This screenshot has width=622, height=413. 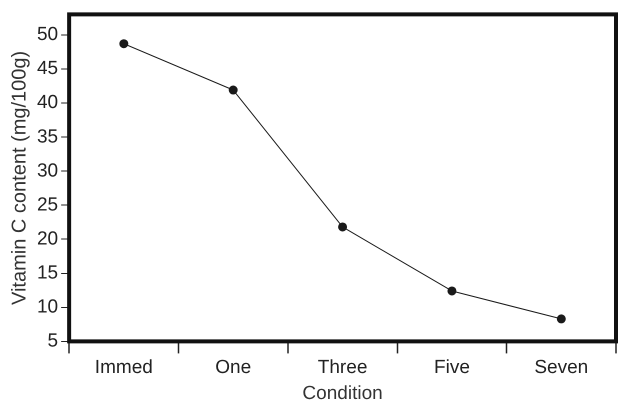 What do you see at coordinates (19, 177) in the screenshot?
I see `y-axis-title: Vitamin C content (mg/100g)` at bounding box center [19, 177].